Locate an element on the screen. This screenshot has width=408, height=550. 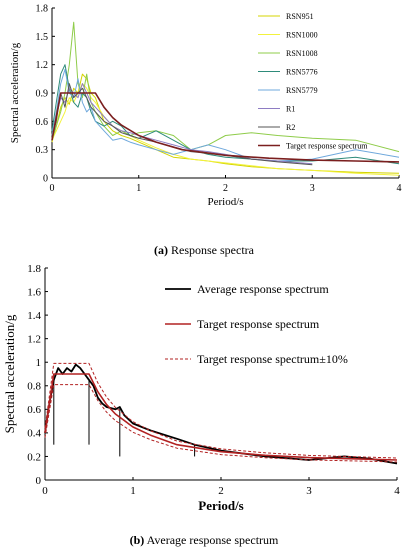
b-x-tick-label: 0 is located at coordinates (45, 491).